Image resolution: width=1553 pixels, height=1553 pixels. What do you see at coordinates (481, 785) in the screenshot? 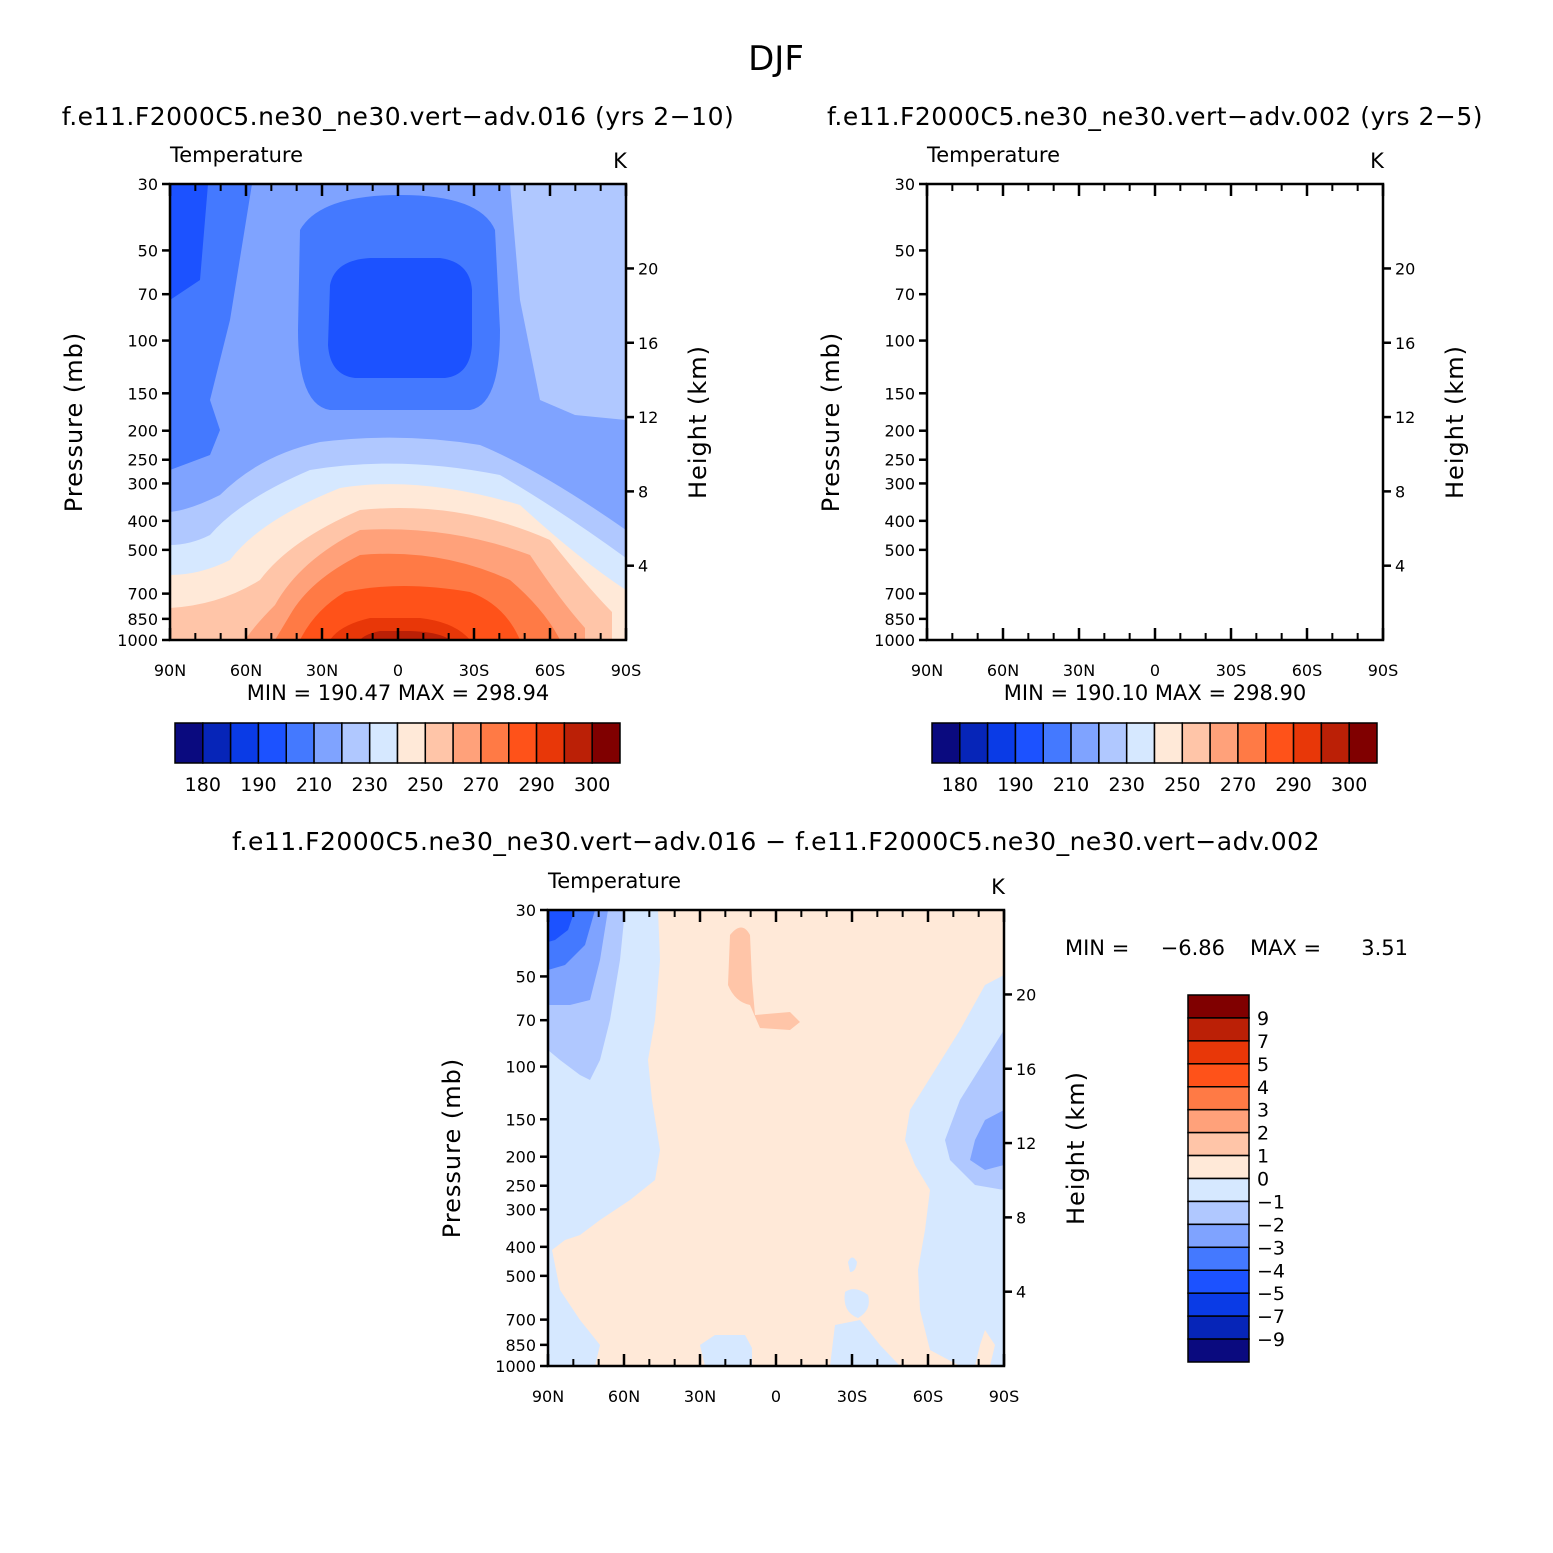
I see `colorbar-label: 270` at bounding box center [481, 785].